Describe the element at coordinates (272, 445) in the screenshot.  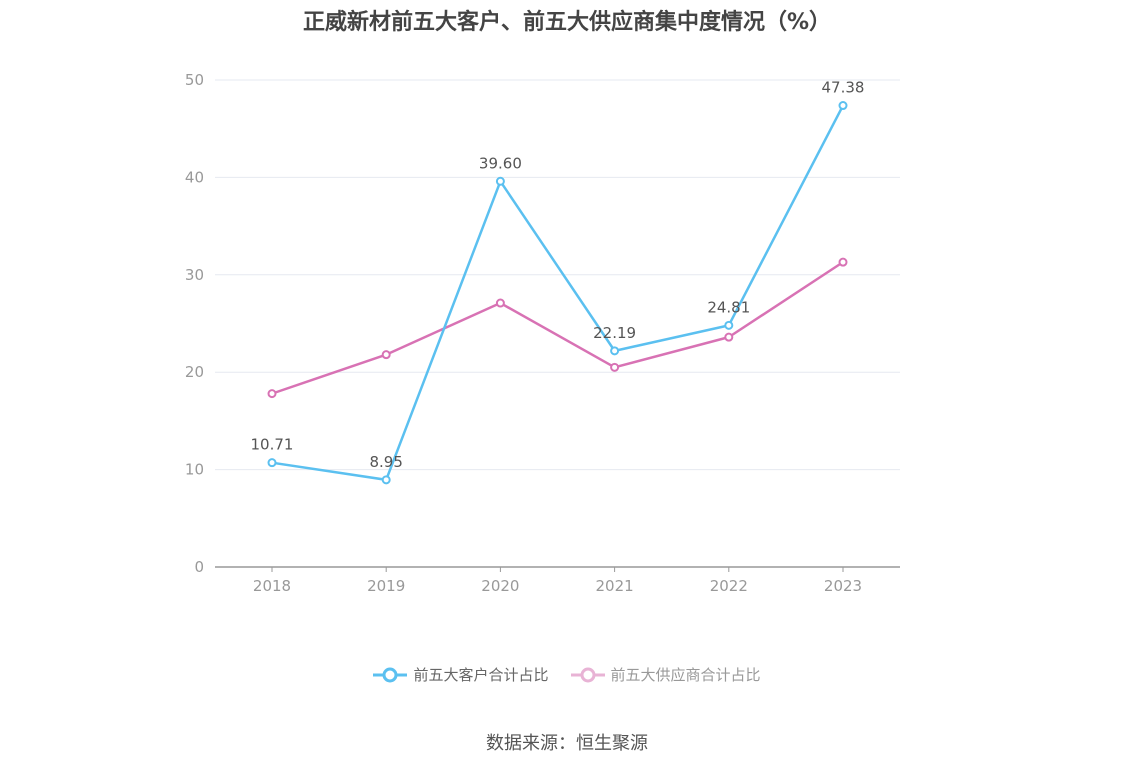
I see `data-label: 10.71` at that location.